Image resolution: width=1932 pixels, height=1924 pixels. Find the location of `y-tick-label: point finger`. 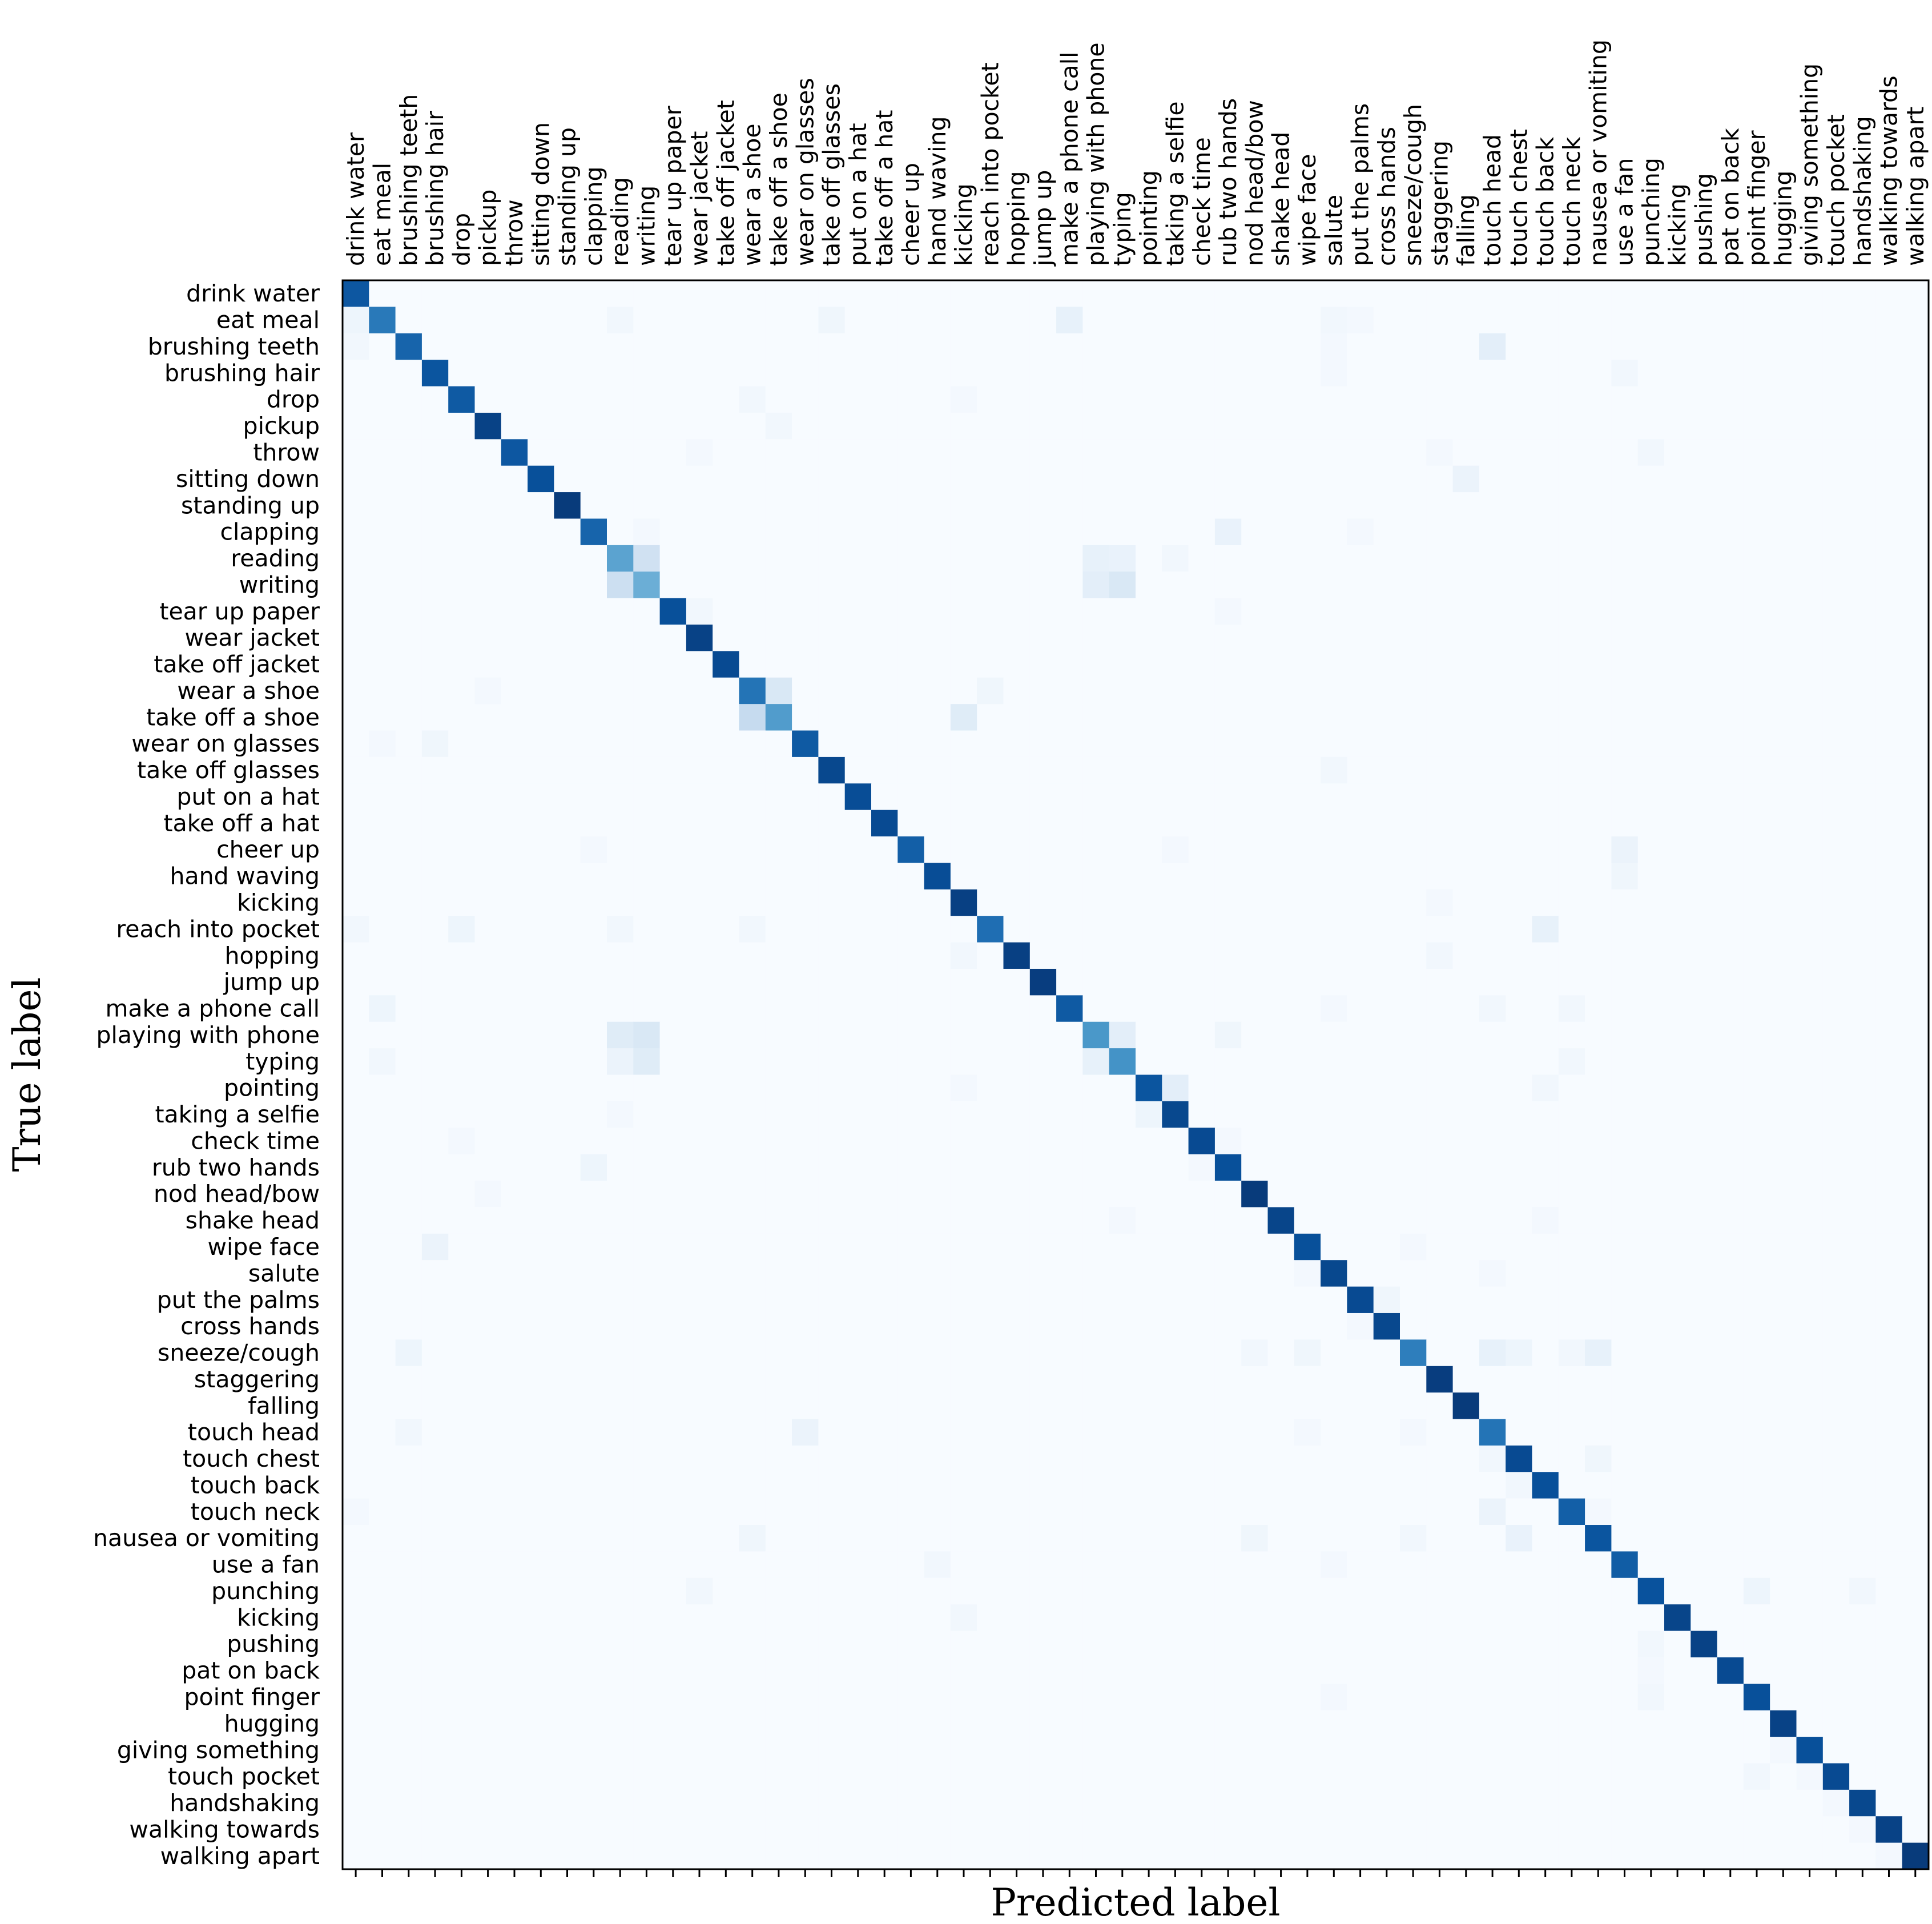

y-tick-label: point finger is located at coordinates (252, 1697).